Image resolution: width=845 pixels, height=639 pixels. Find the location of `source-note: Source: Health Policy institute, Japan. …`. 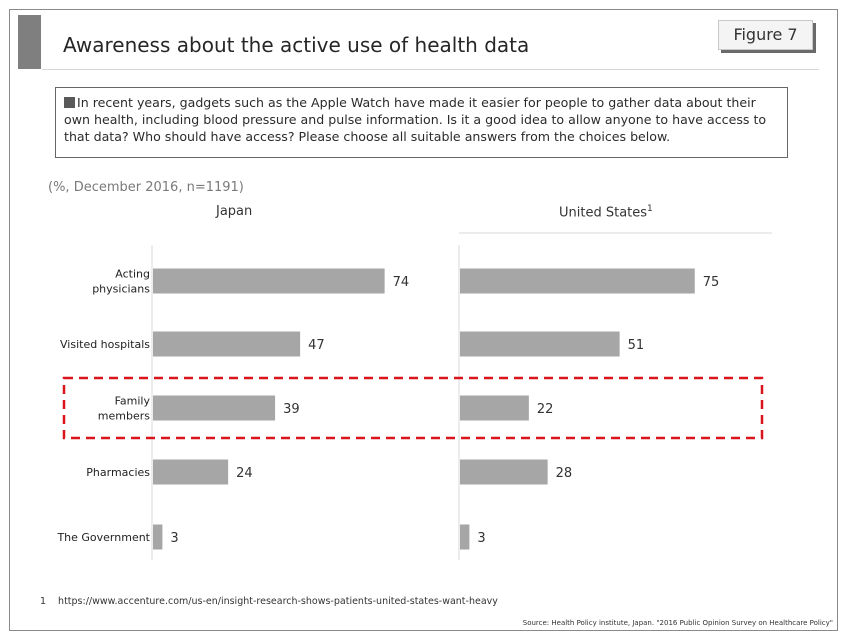

source-note: Source: Health Policy institute, Japan. … is located at coordinates (677, 623).